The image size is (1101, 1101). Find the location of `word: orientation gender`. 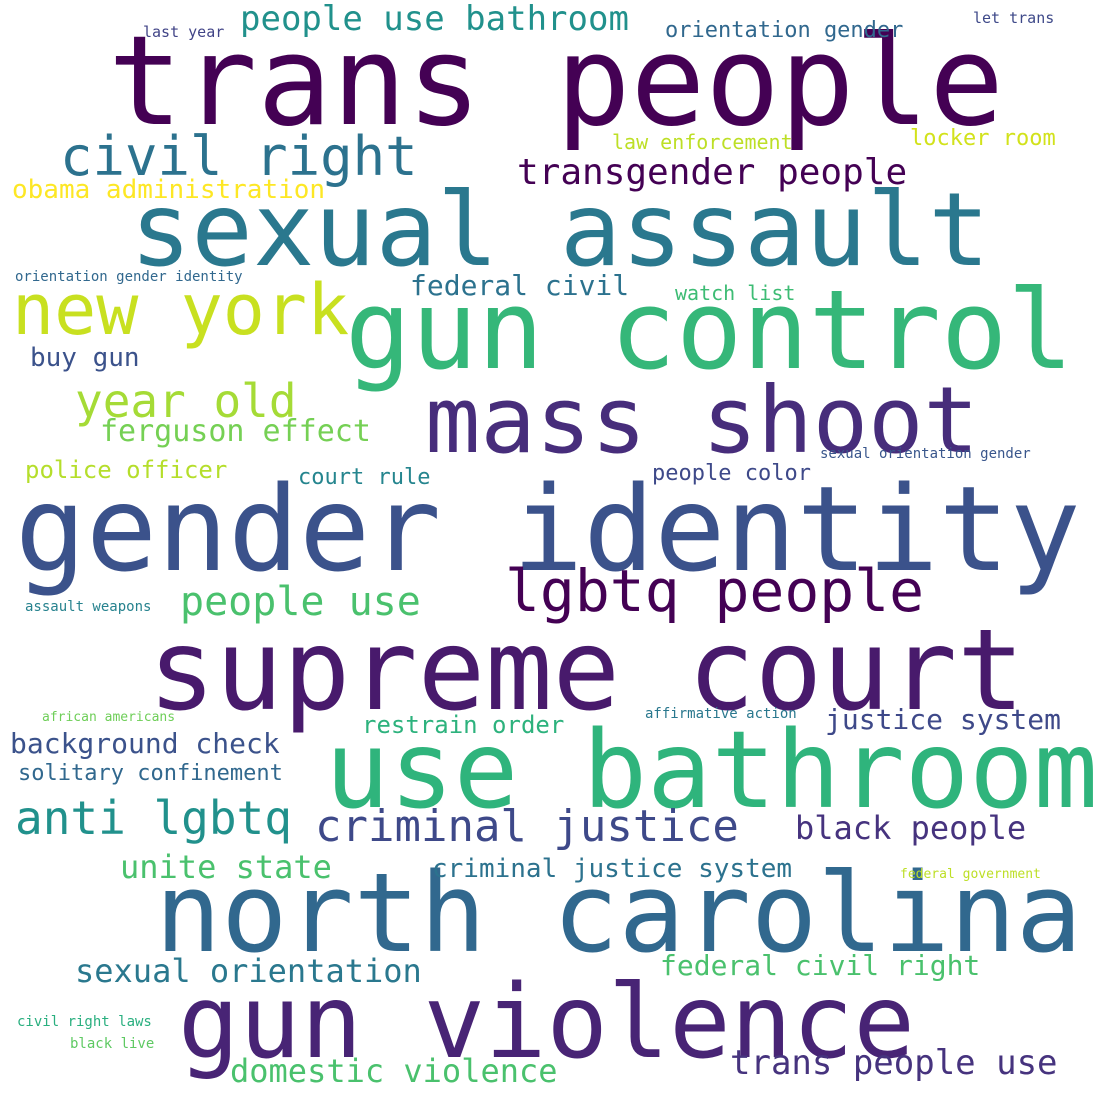

word: orientation gender is located at coordinates (784, 30).